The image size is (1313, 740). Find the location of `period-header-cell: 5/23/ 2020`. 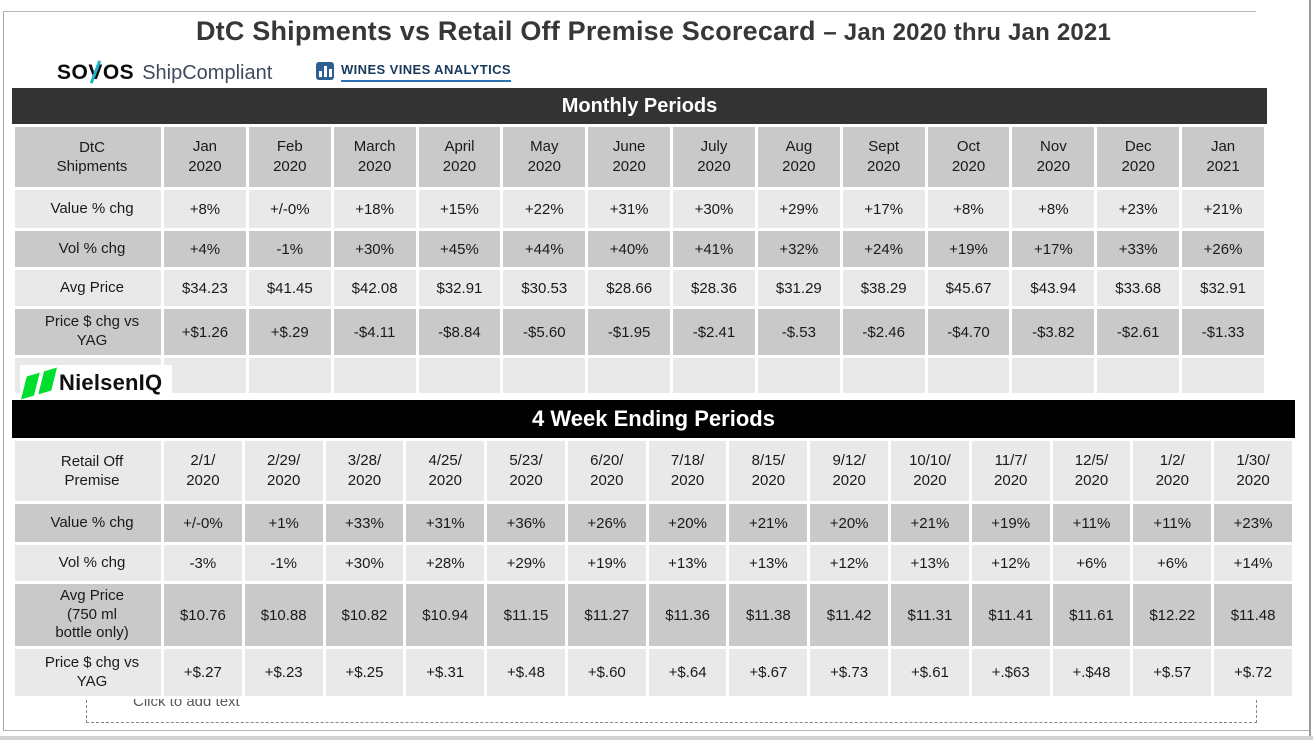

period-header-cell: 5/23/ 2020 is located at coordinates (526, 471).